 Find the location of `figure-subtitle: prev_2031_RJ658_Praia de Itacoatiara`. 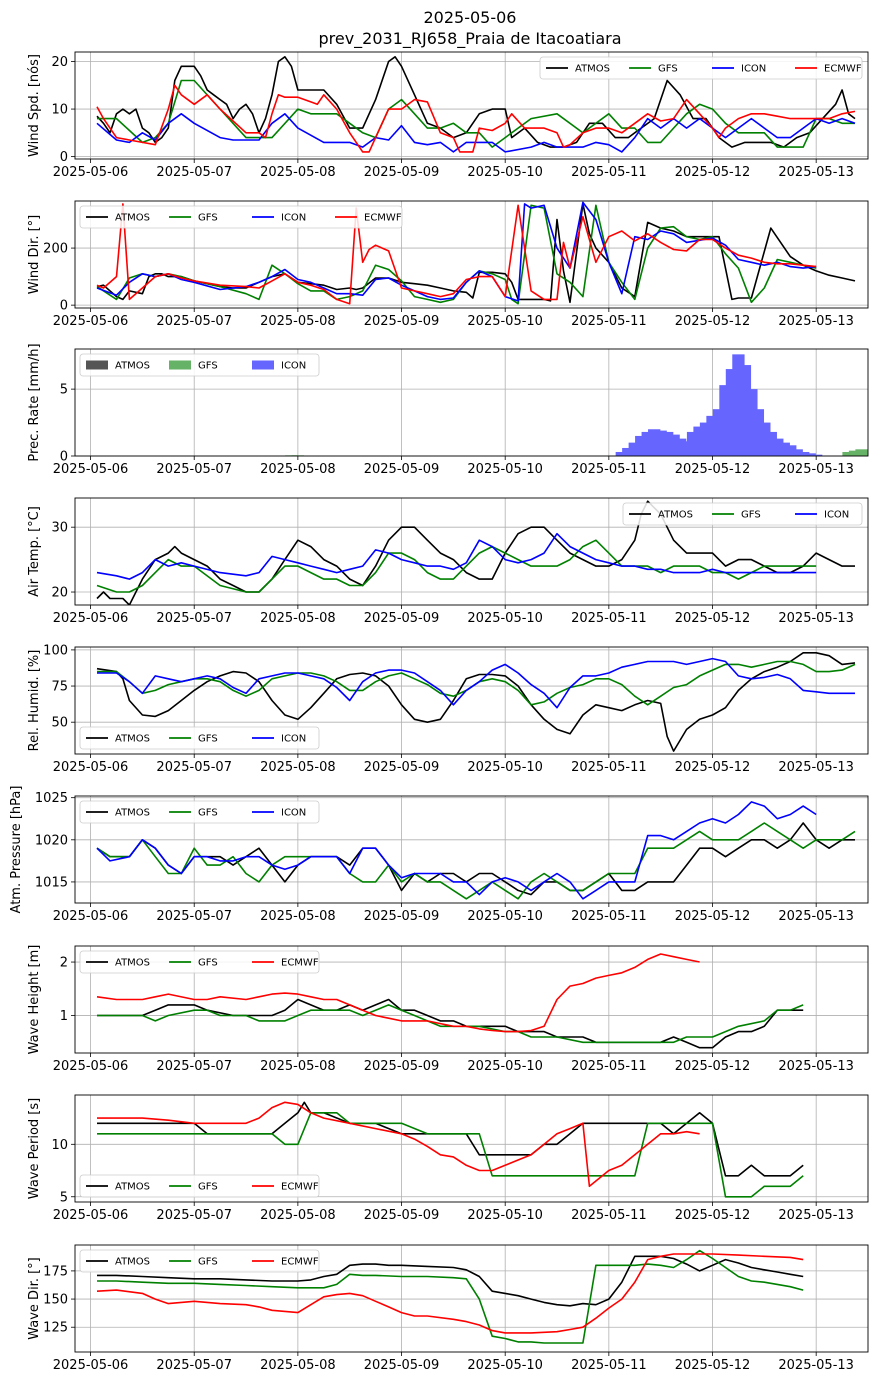

figure-subtitle: prev_2031_RJ658_Praia de Itacoatiara is located at coordinates (470, 38).